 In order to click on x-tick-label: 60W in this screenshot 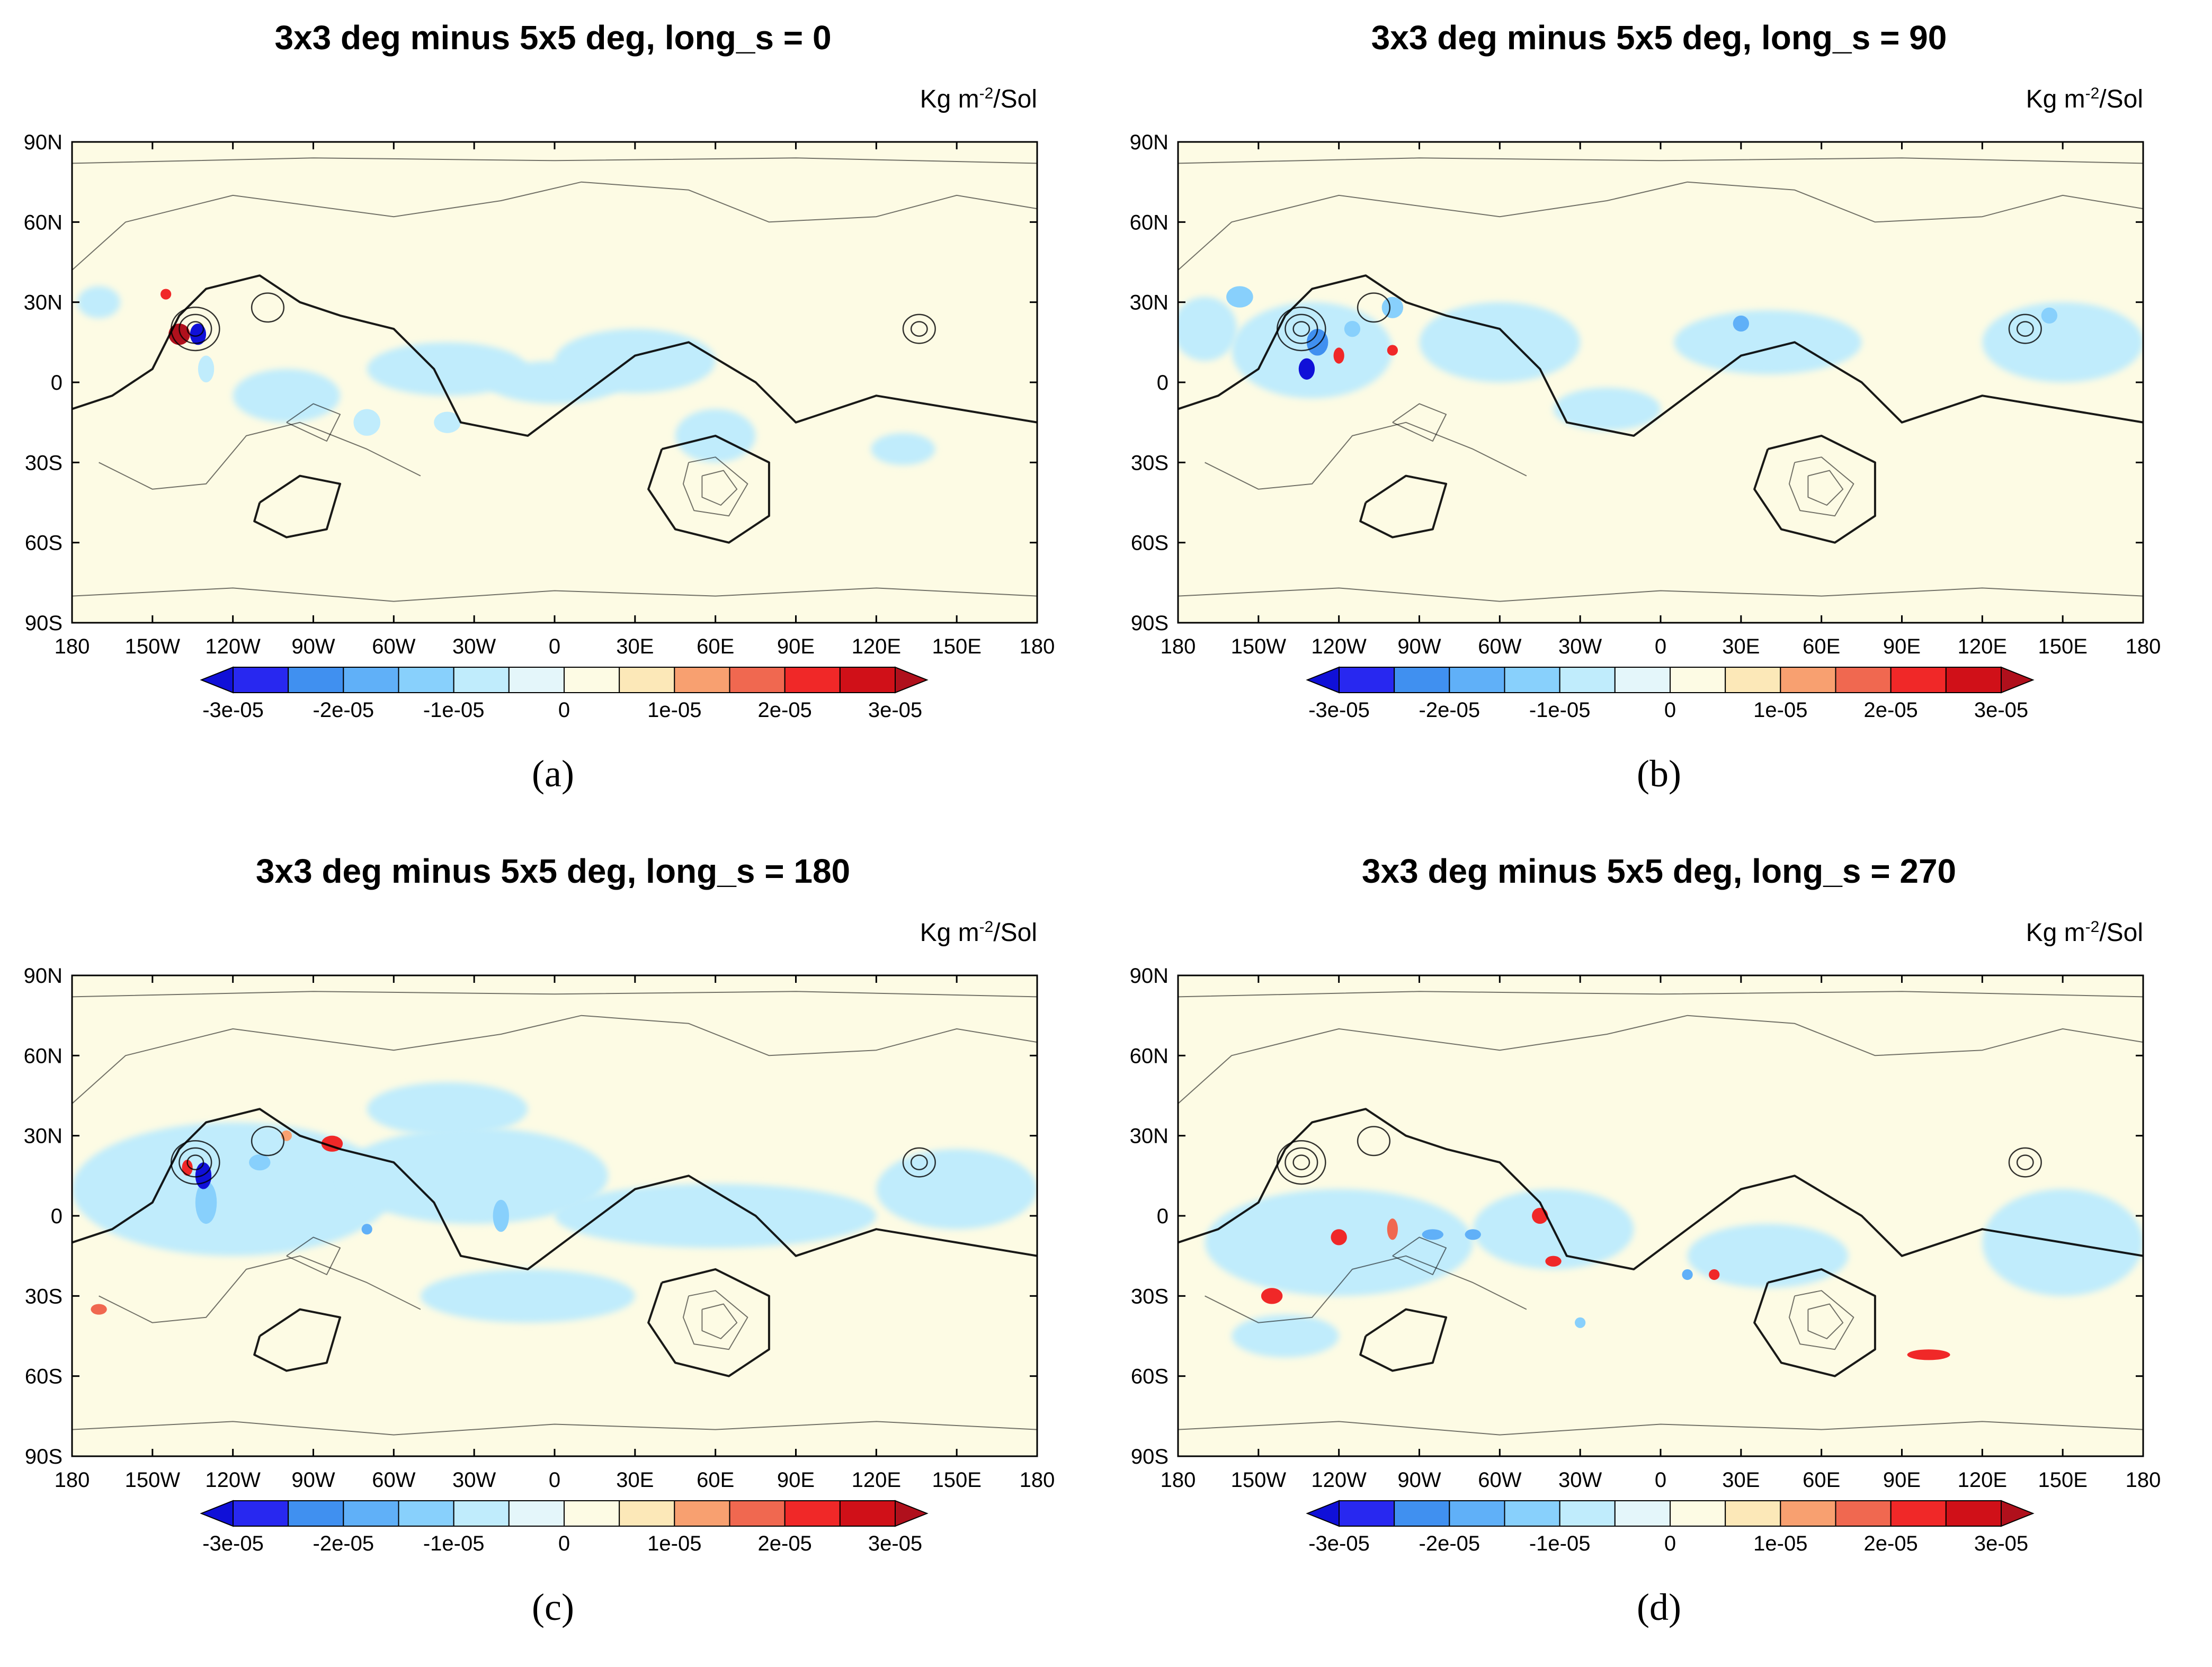, I will do `click(1500, 646)`.